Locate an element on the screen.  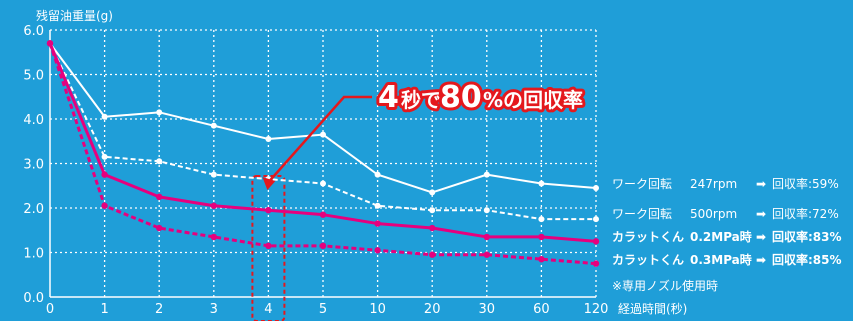
x-tick-label: 1 is located at coordinates (104, 309).